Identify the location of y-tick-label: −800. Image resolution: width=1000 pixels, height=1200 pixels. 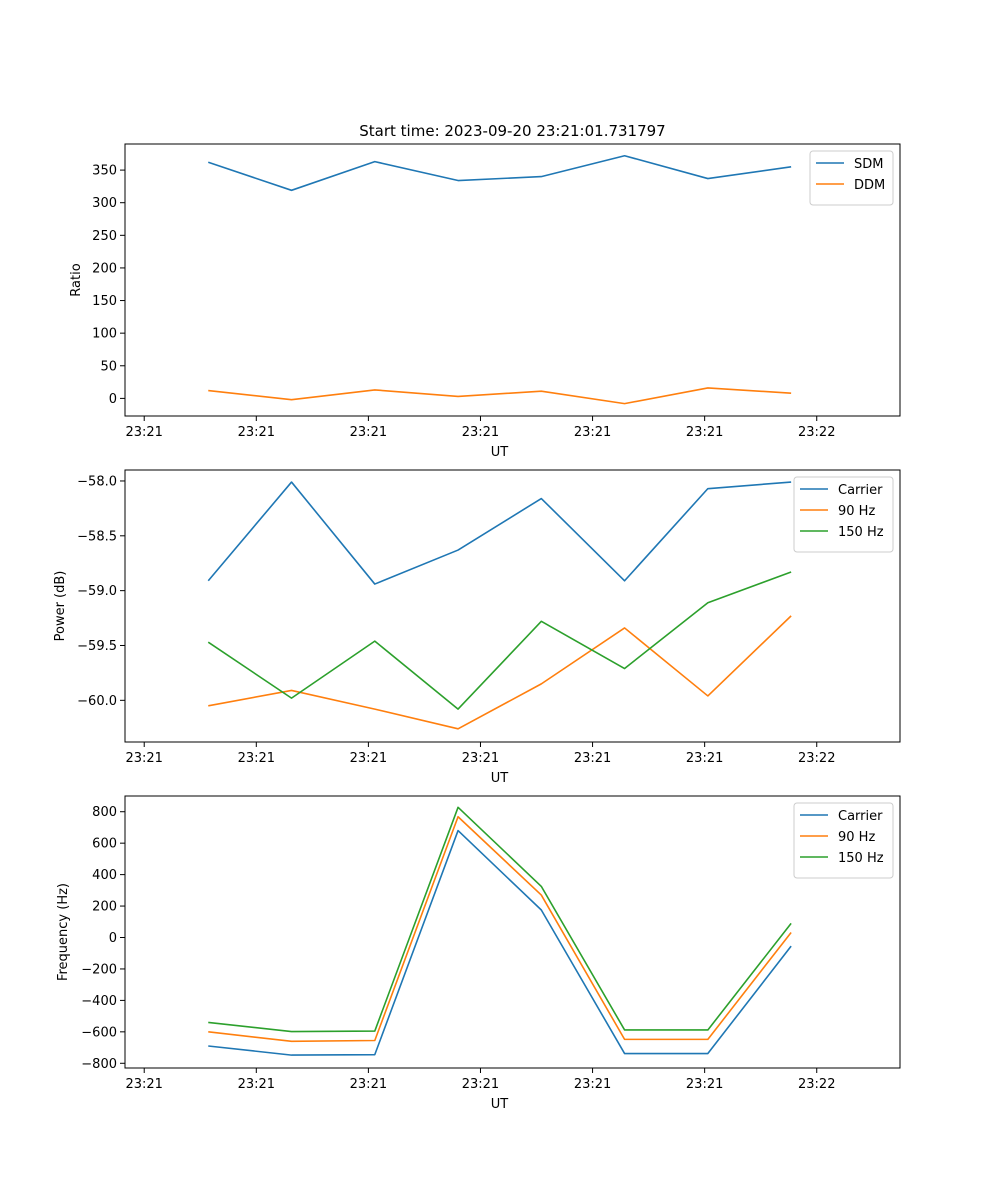
(99, 1064).